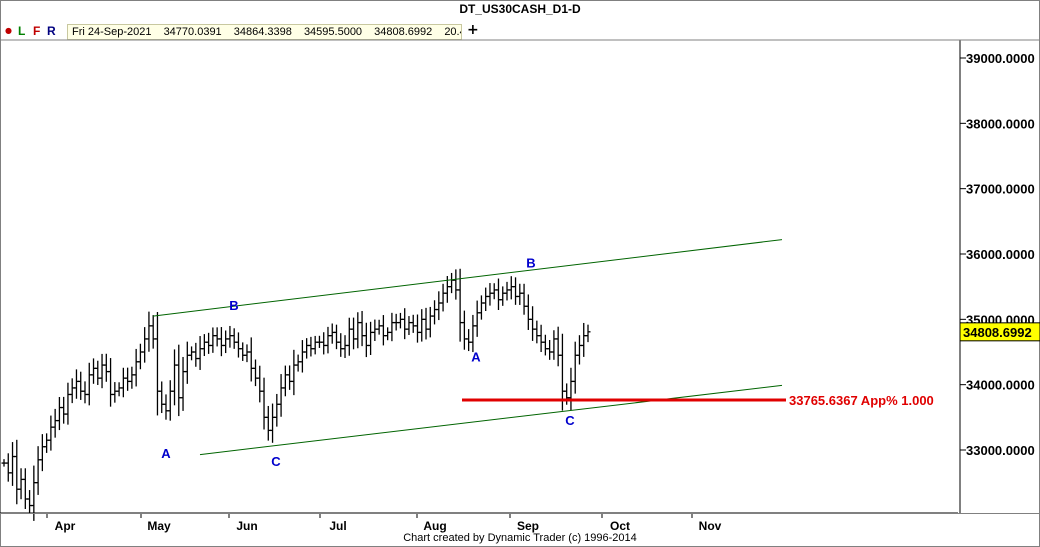  I want to click on last-price-box, so click(999, 332).